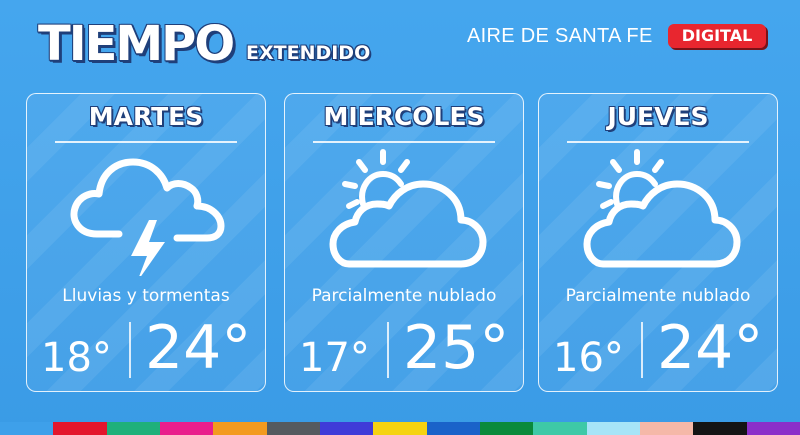 The width and height of the screenshot is (800, 435). What do you see at coordinates (146, 116) in the screenshot?
I see `day-label: MARTES` at bounding box center [146, 116].